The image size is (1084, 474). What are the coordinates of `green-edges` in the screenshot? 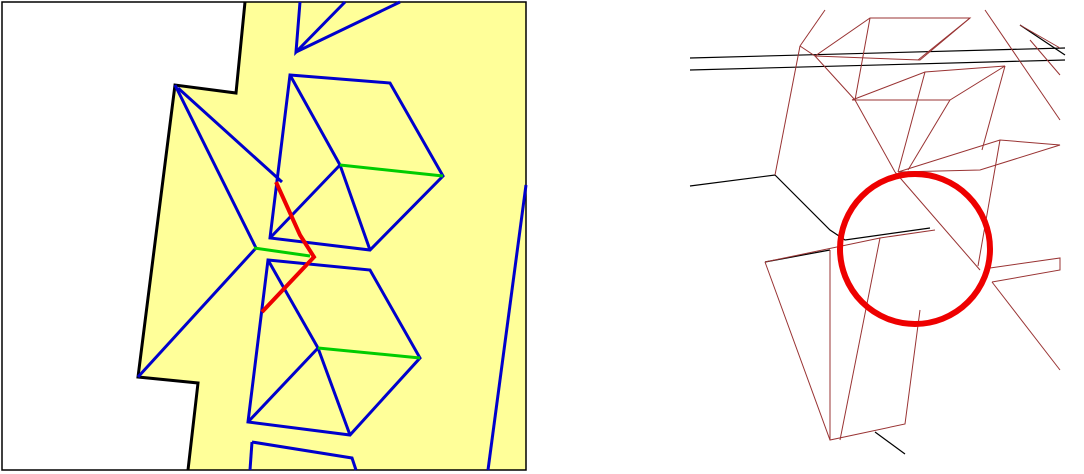 It's located at (348, 261).